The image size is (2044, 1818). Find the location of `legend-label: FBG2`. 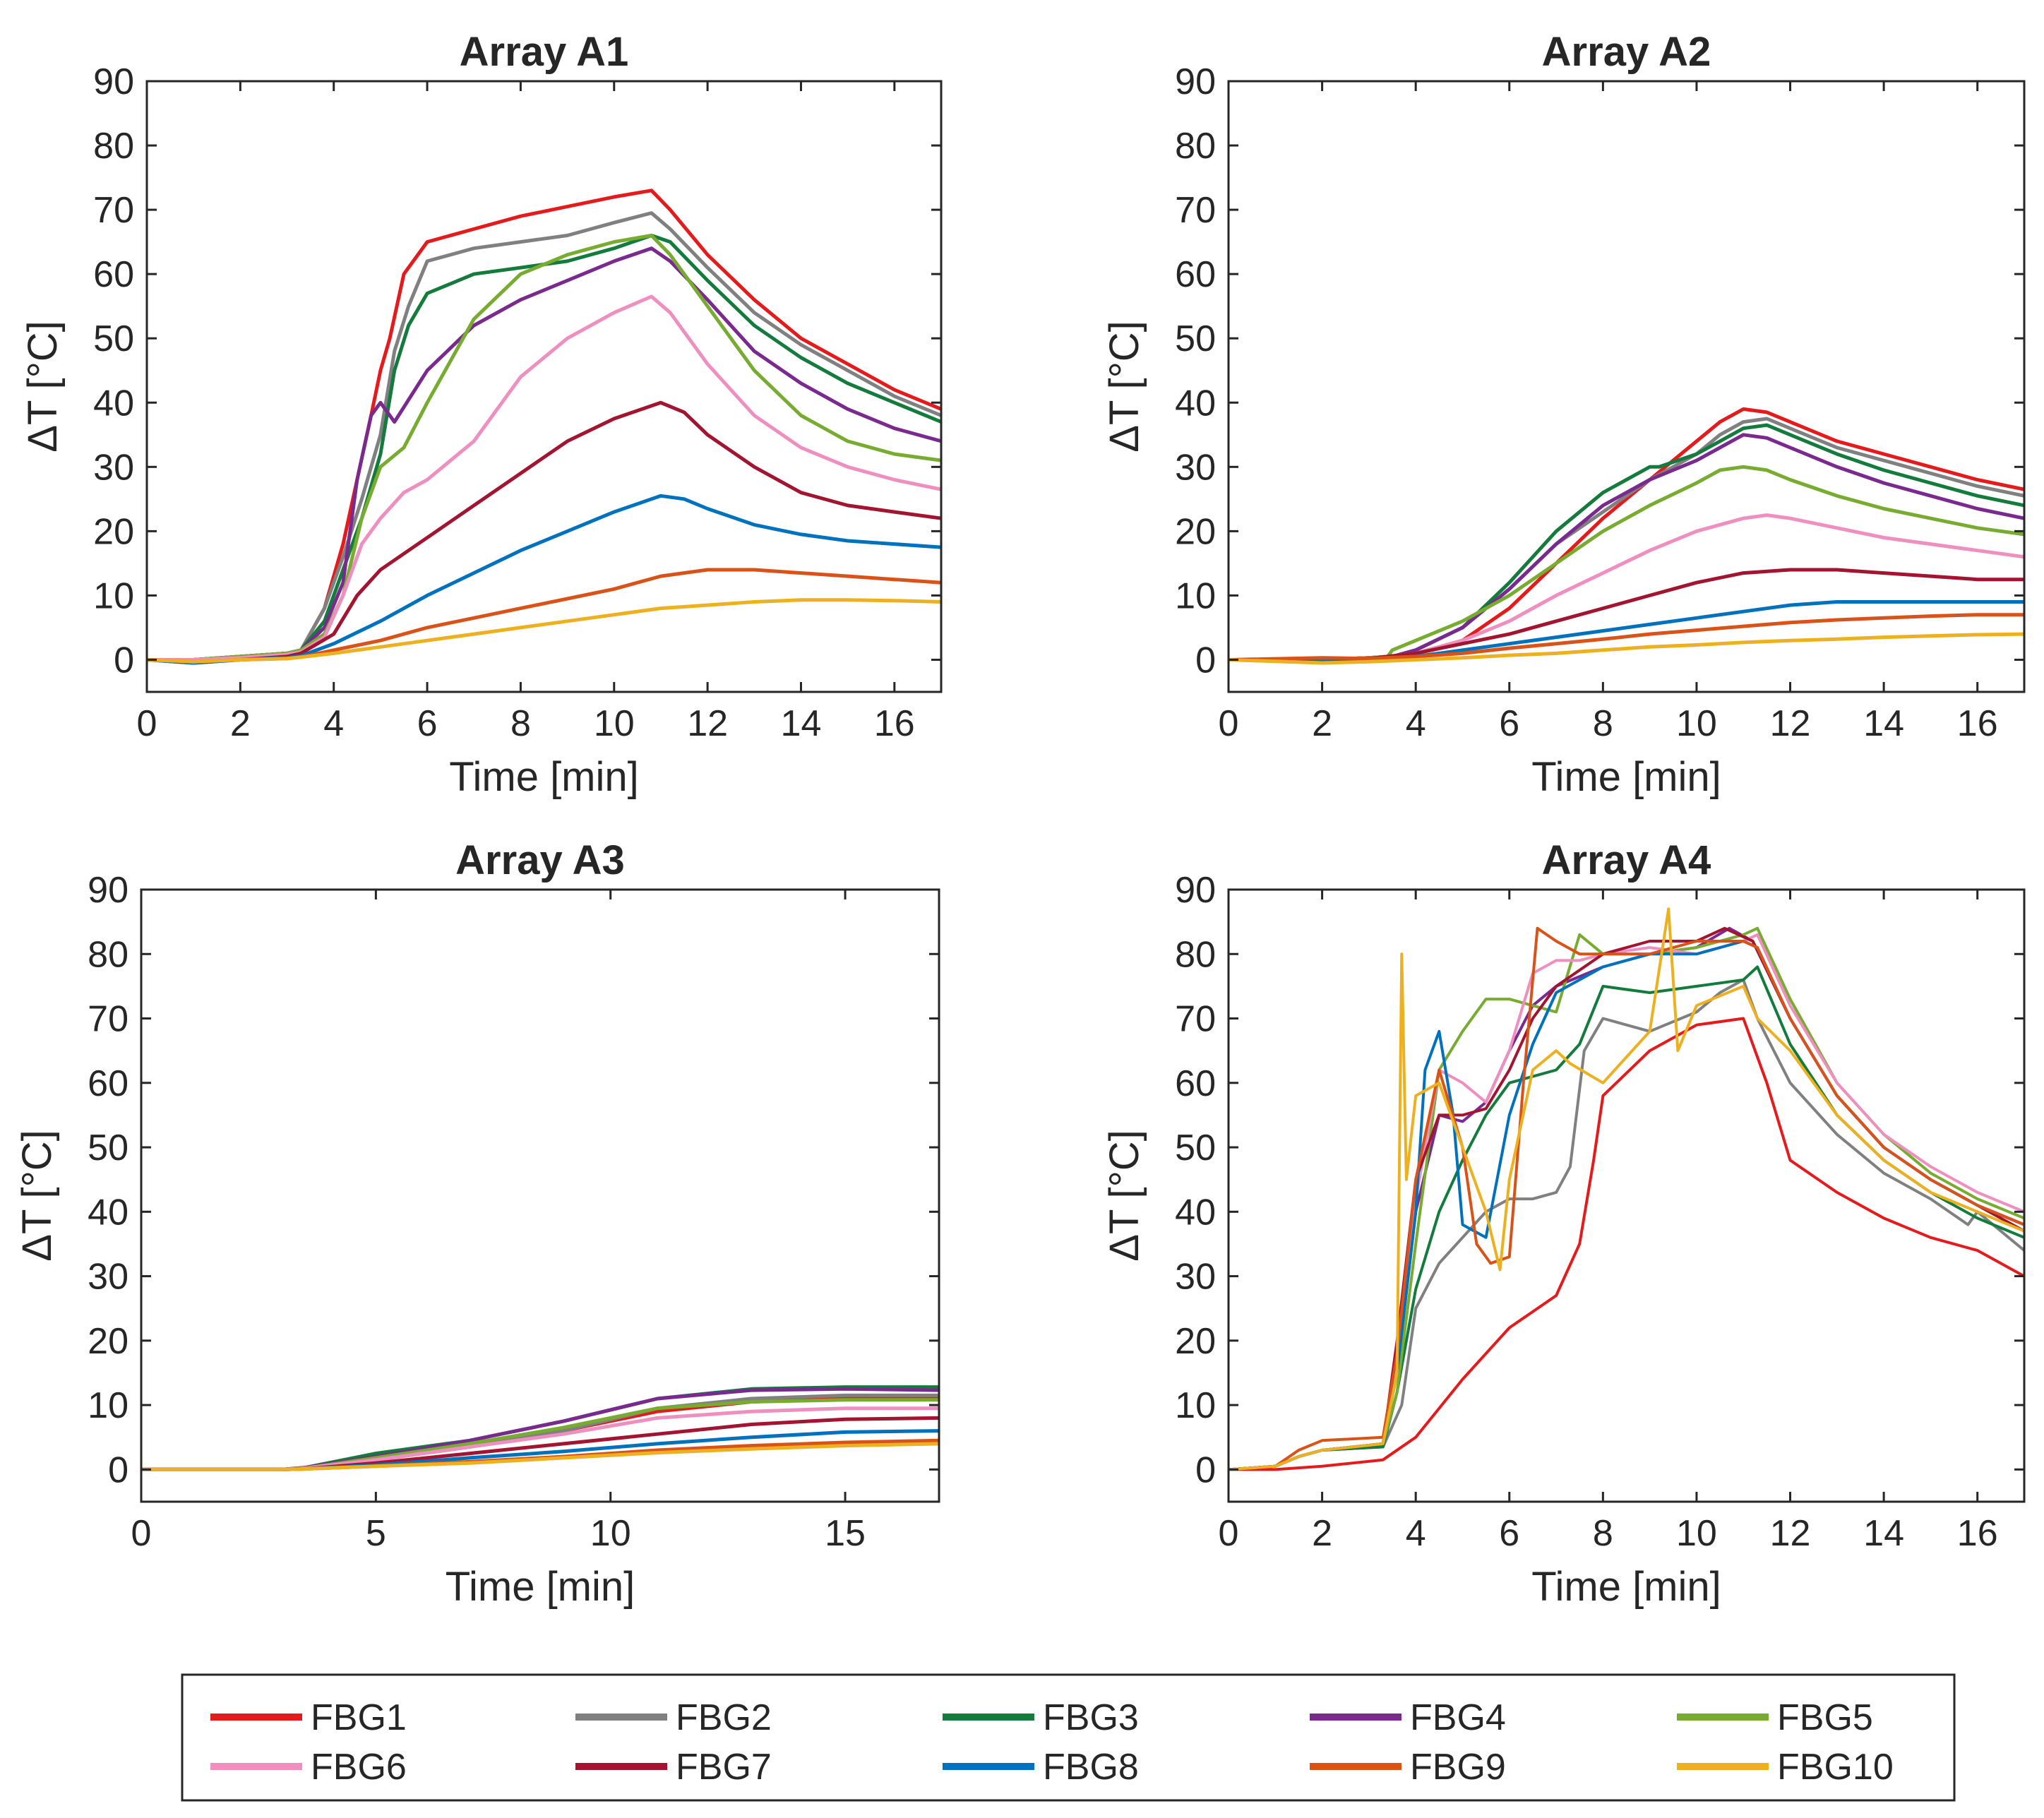

legend-label: FBG2 is located at coordinates (724, 1718).